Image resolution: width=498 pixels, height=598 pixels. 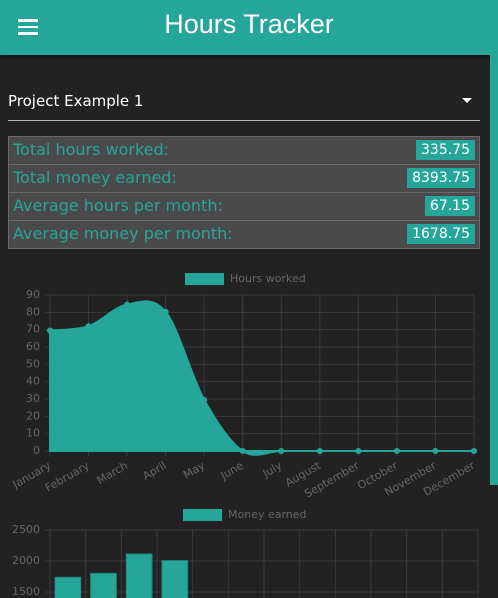 I want to click on x-tick-label: February, so click(x=67, y=477).